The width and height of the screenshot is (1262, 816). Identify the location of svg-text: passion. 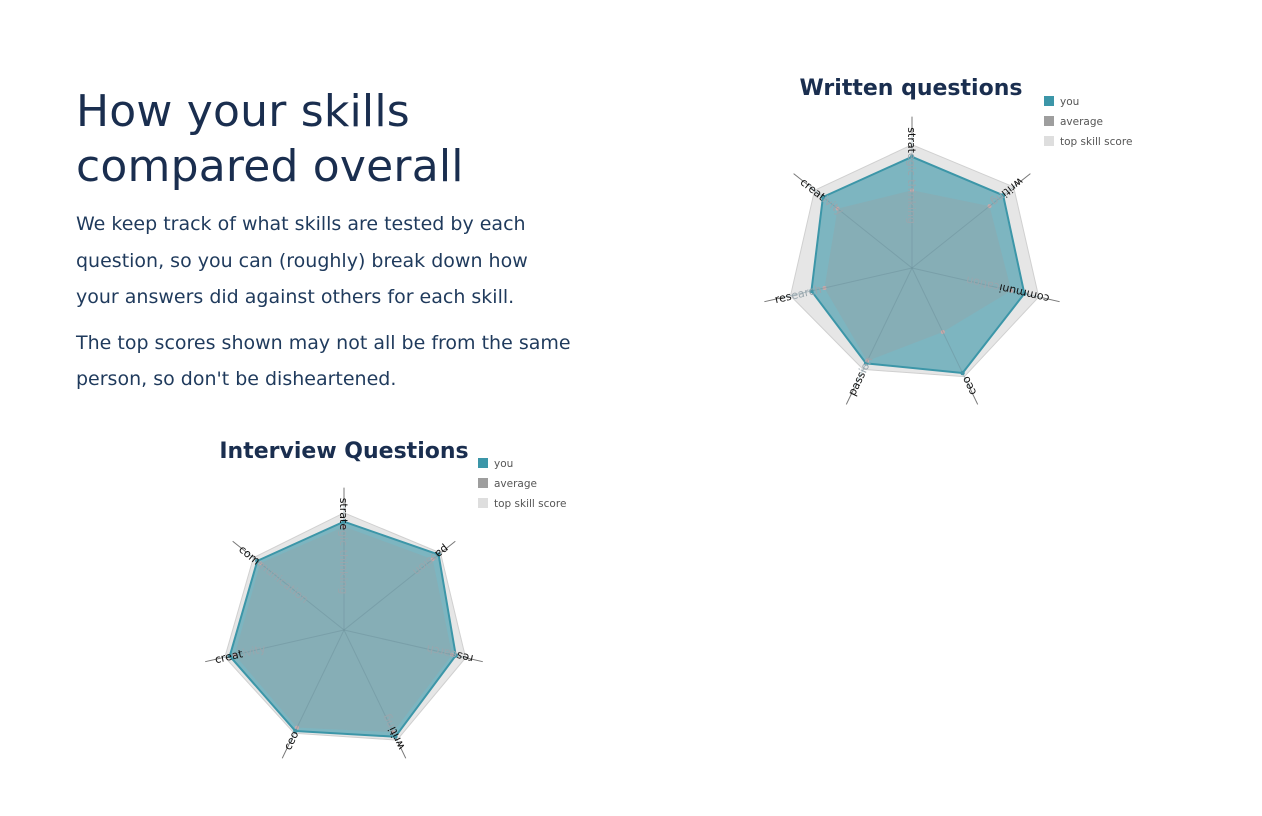
(861, 375).